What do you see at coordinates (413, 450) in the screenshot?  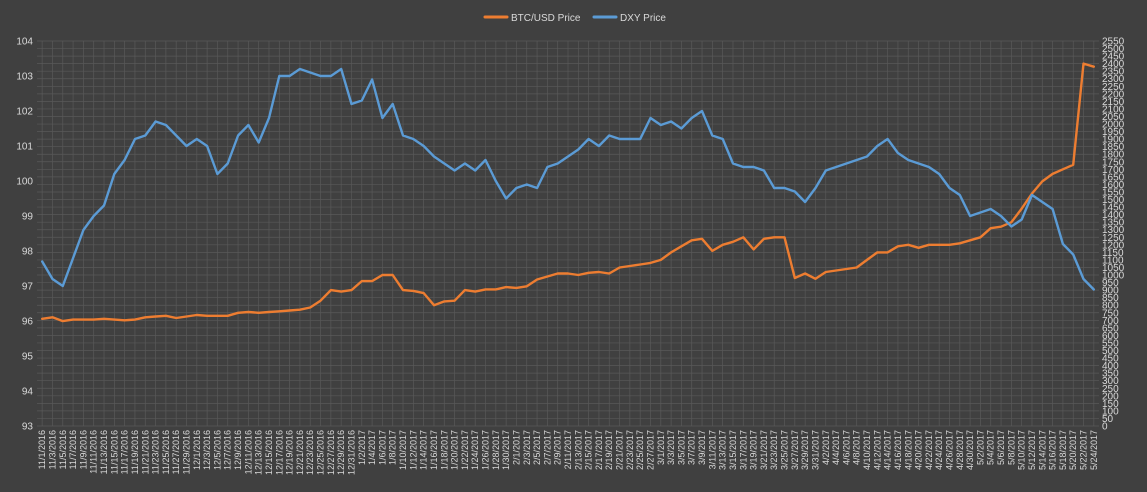 I see `tick-label-x: 1/12/2017` at bounding box center [413, 450].